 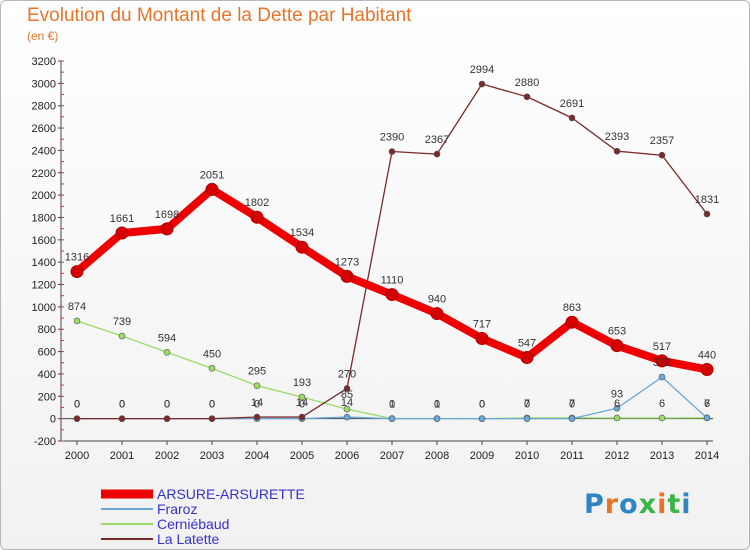 What do you see at coordinates (527, 456) in the screenshot?
I see `x-tick-label: 2010` at bounding box center [527, 456].